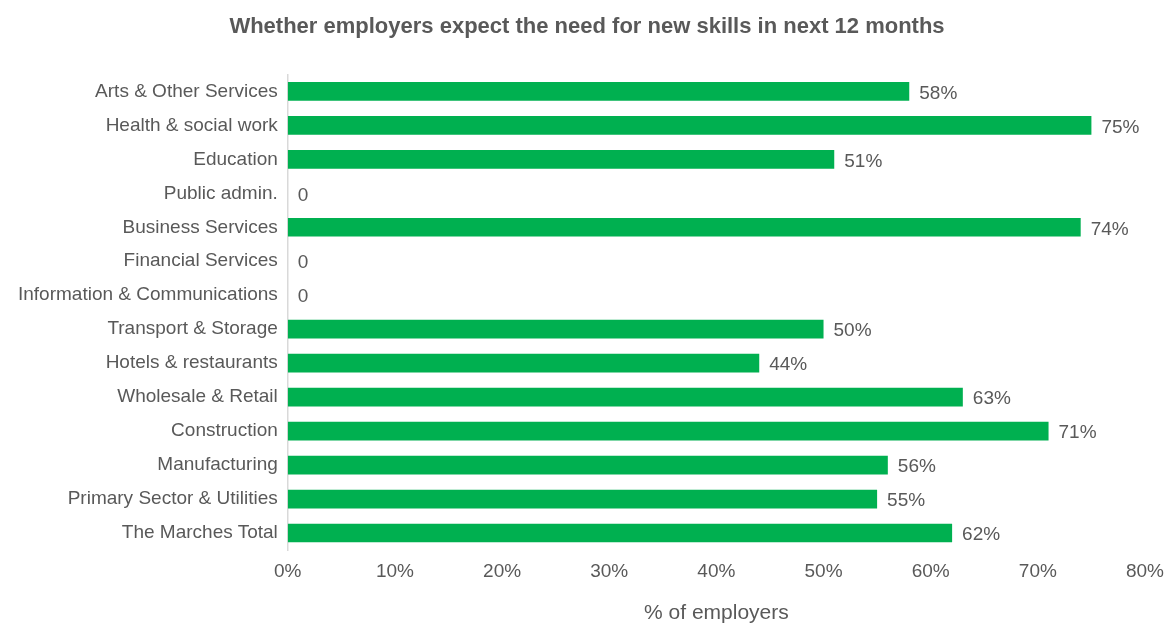  What do you see at coordinates (191, 362) in the screenshot?
I see `y-tick-label: Hotels & restaurants` at bounding box center [191, 362].